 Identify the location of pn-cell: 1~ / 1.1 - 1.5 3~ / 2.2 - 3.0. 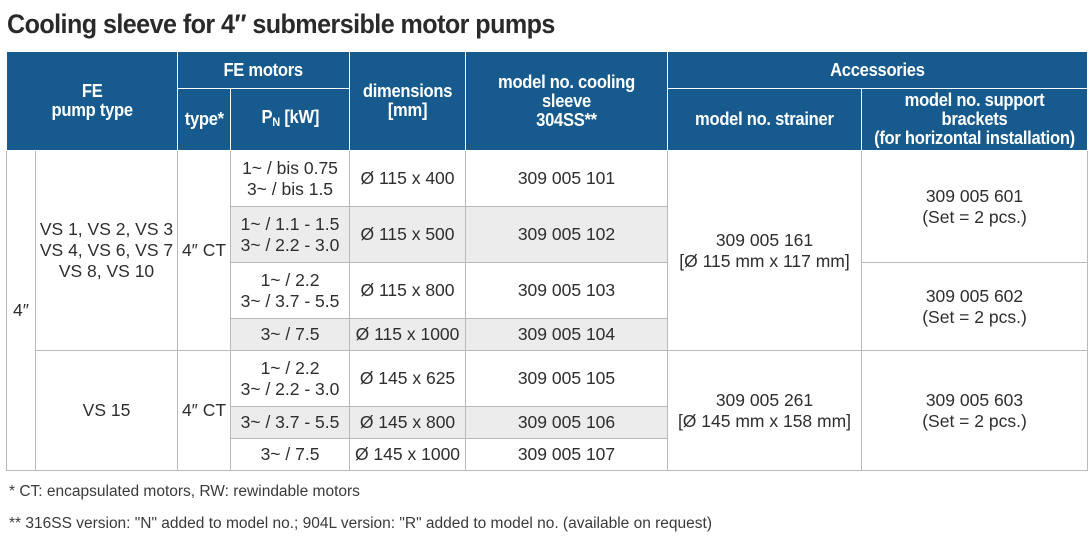
(290, 234).